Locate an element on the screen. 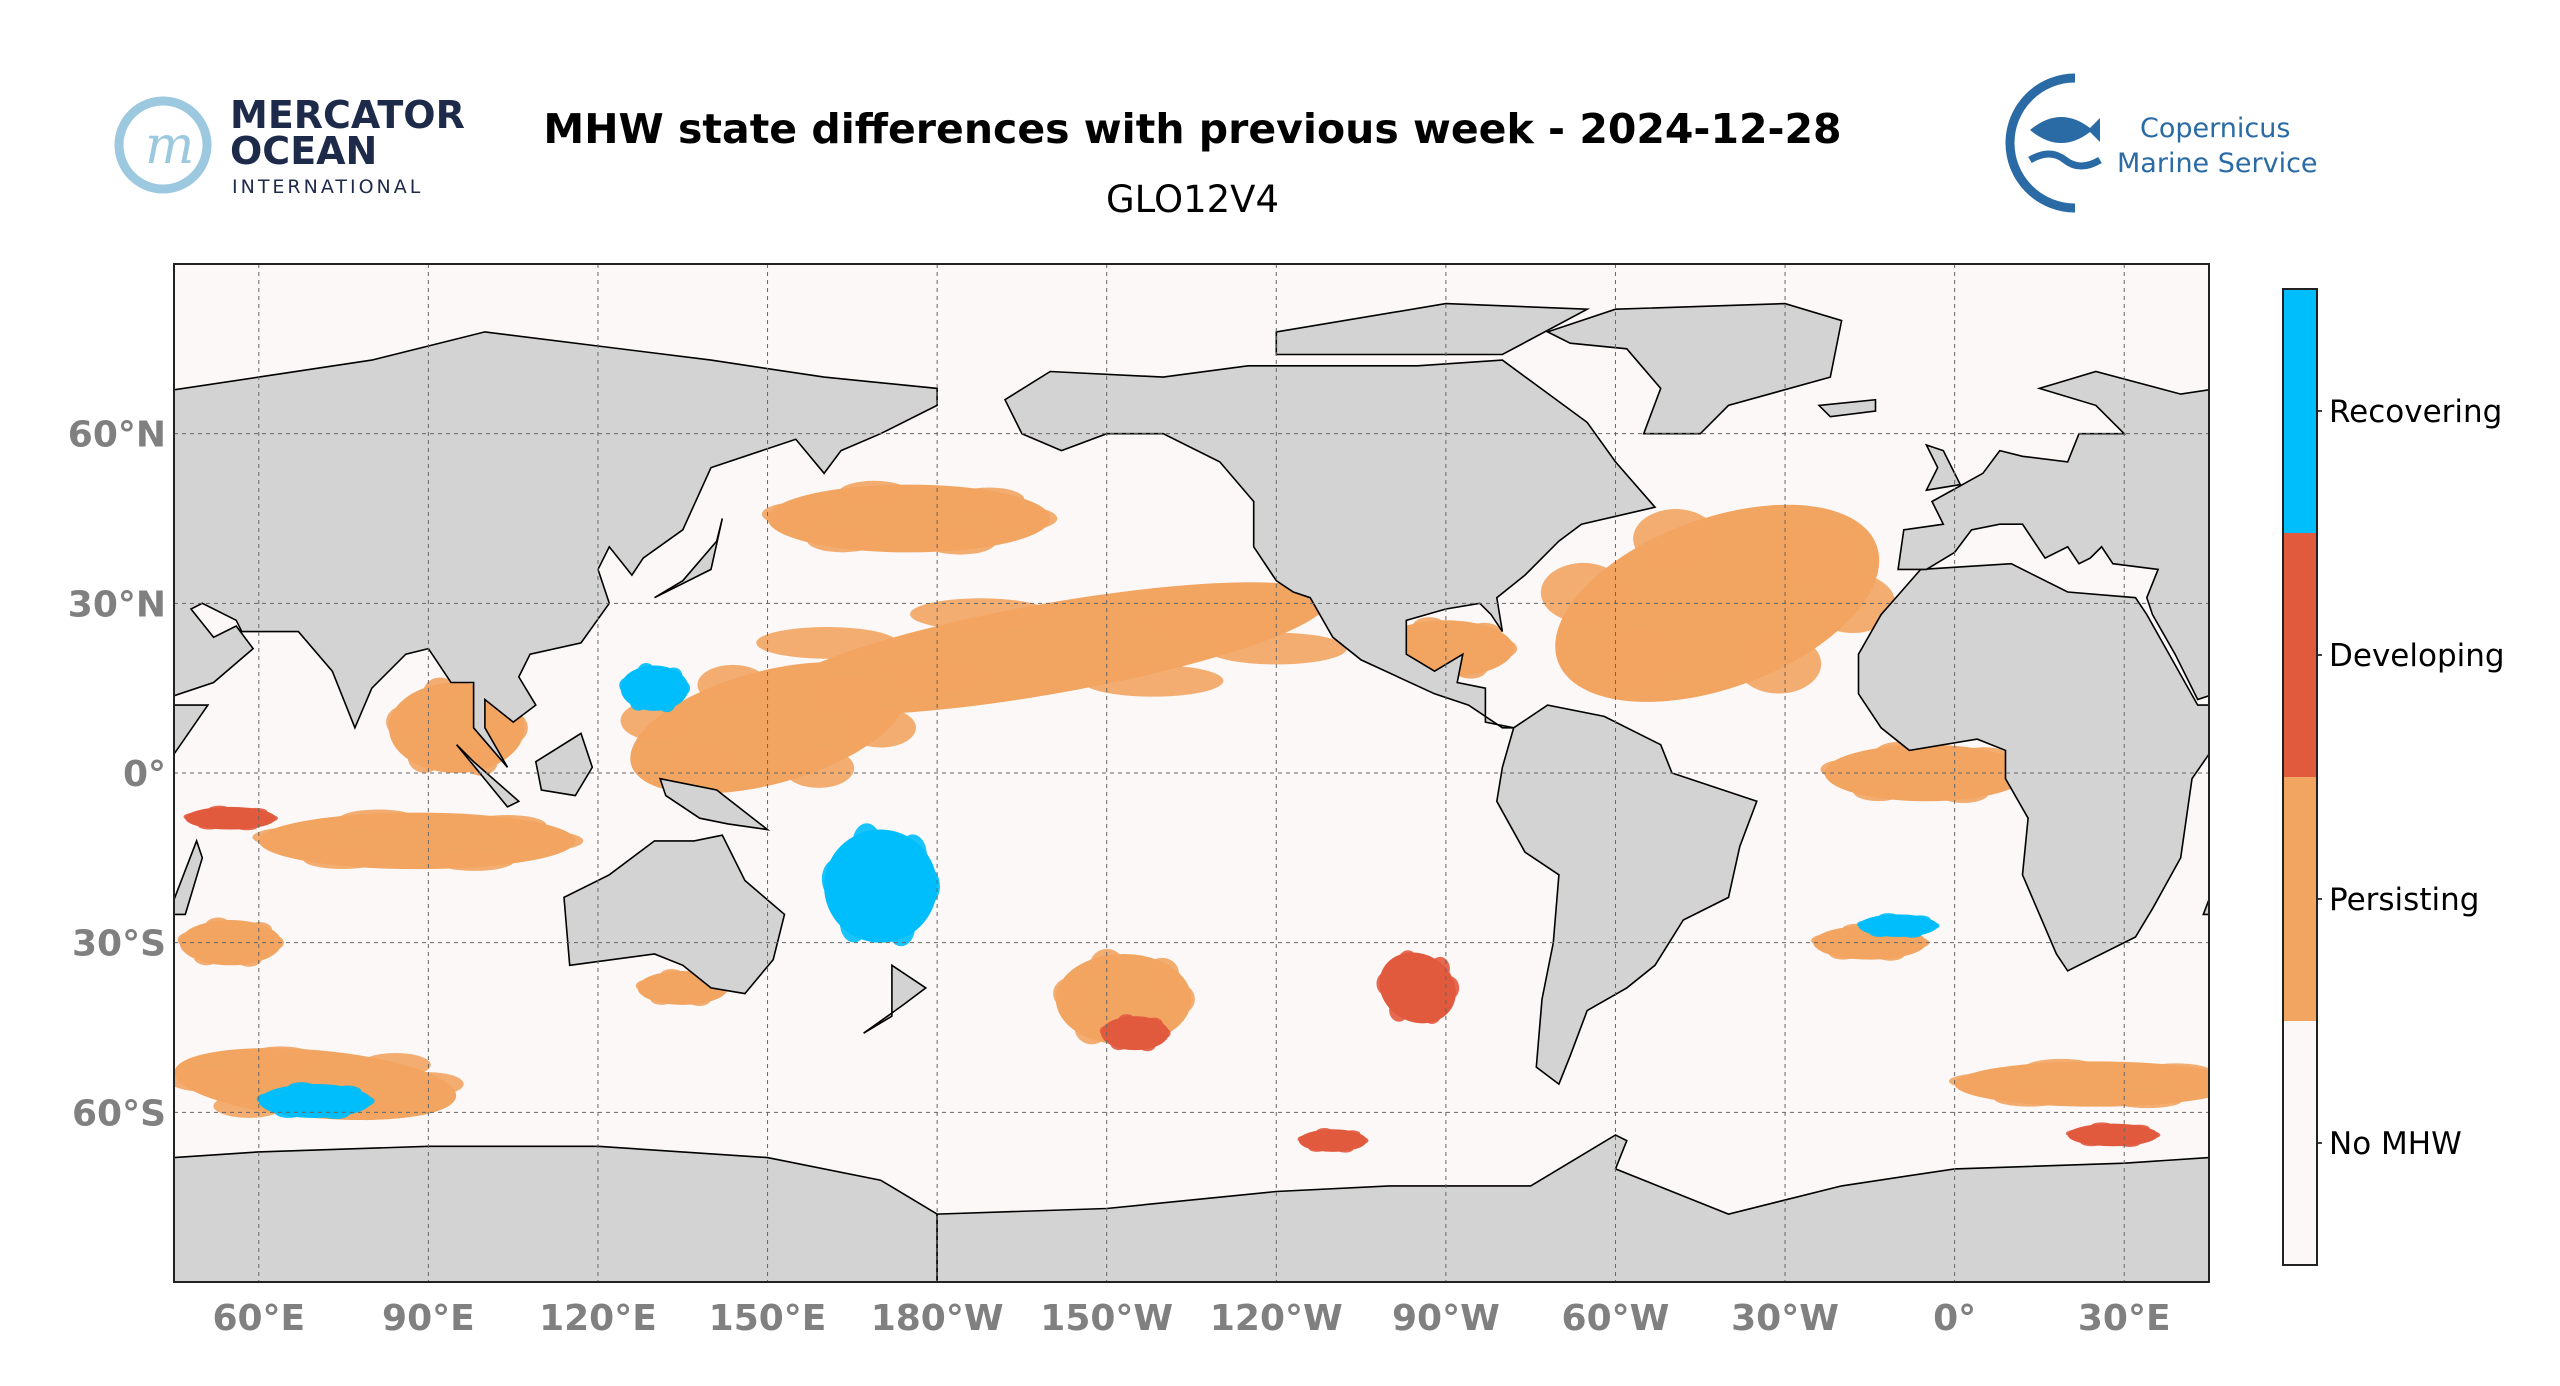  colorbar-segment-developing is located at coordinates (2300, 655).